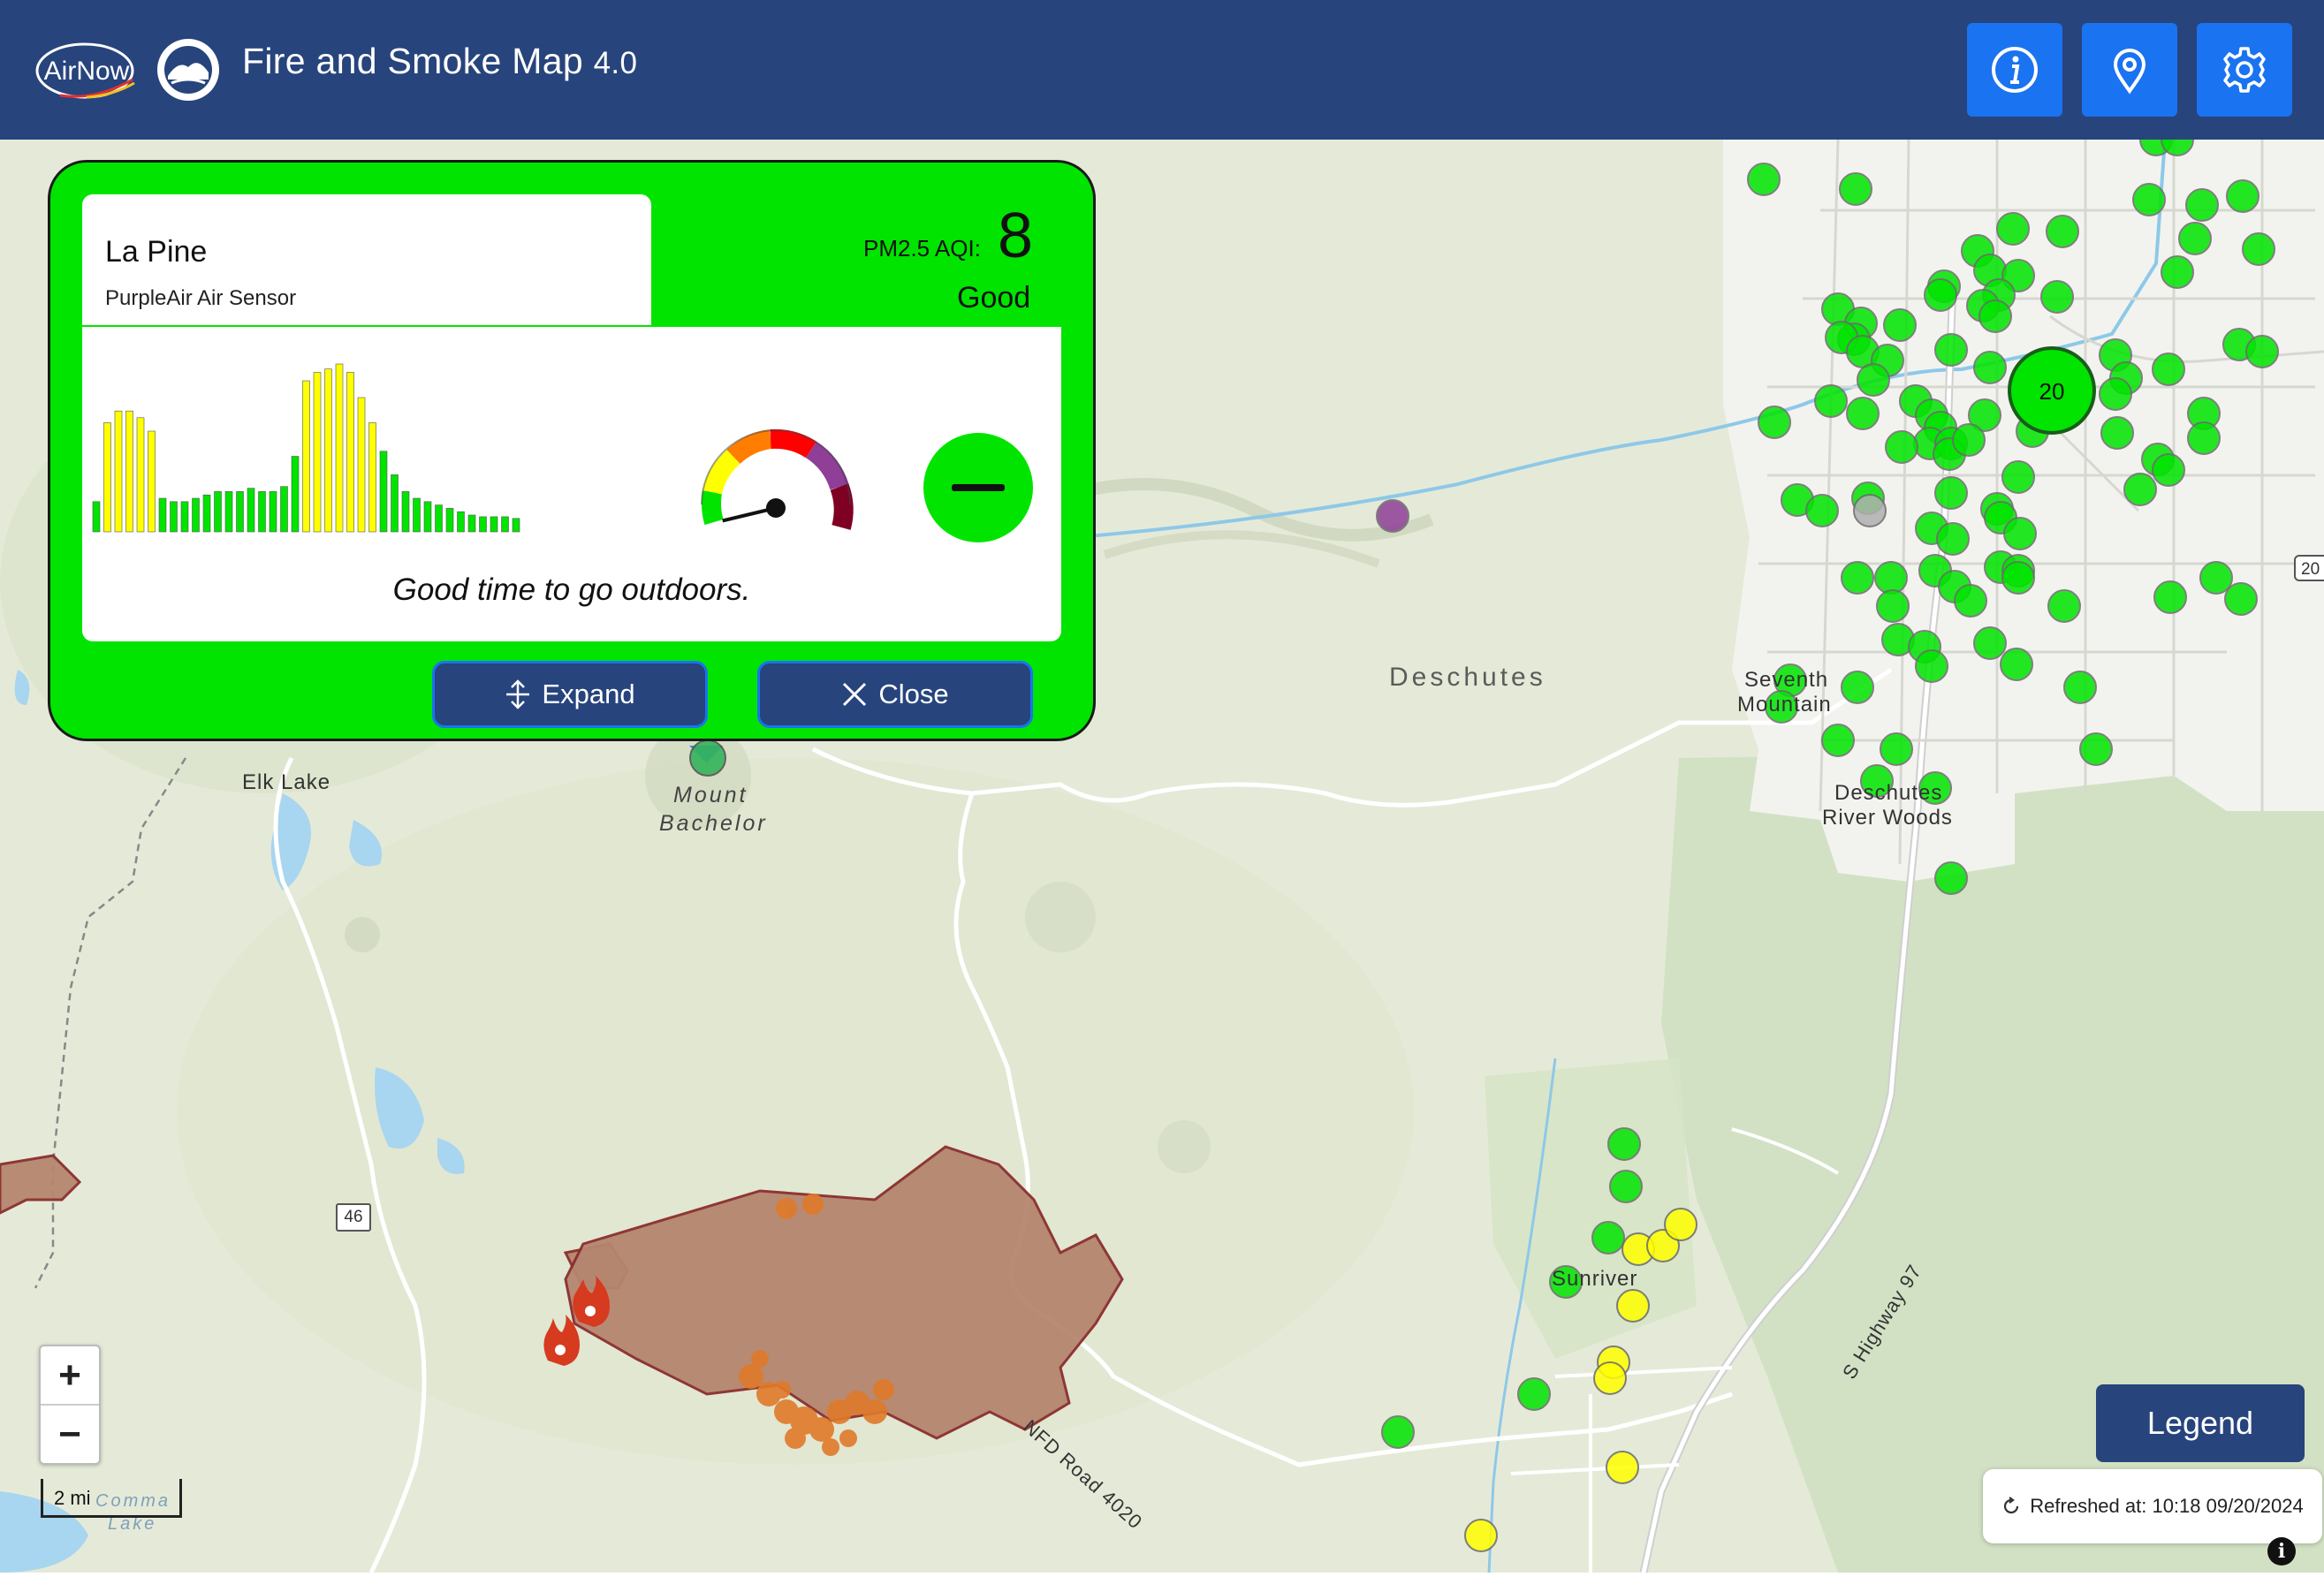  Describe the element at coordinates (2129, 70) in the screenshot. I see `location-button` at that location.